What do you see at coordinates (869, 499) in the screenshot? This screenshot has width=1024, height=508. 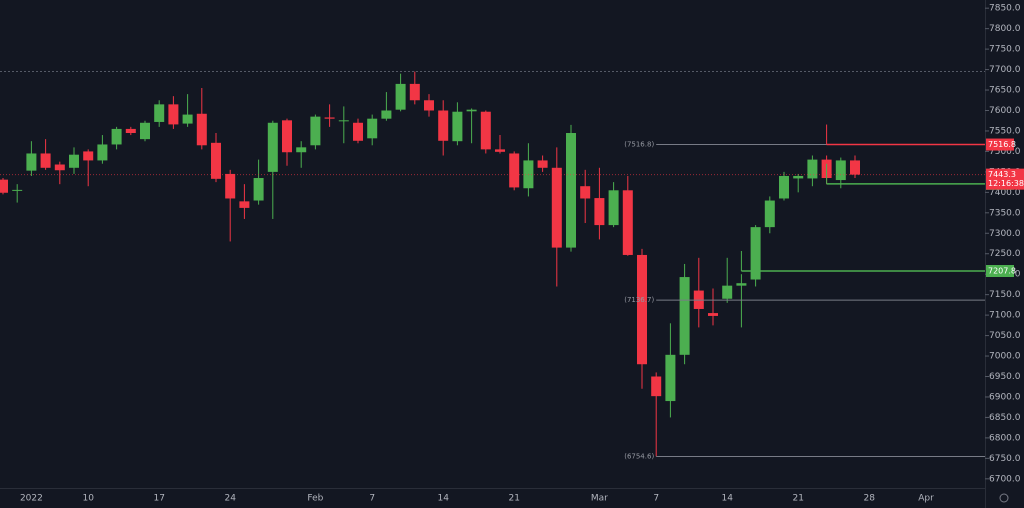 I see `x-tick-label: 28` at bounding box center [869, 499].